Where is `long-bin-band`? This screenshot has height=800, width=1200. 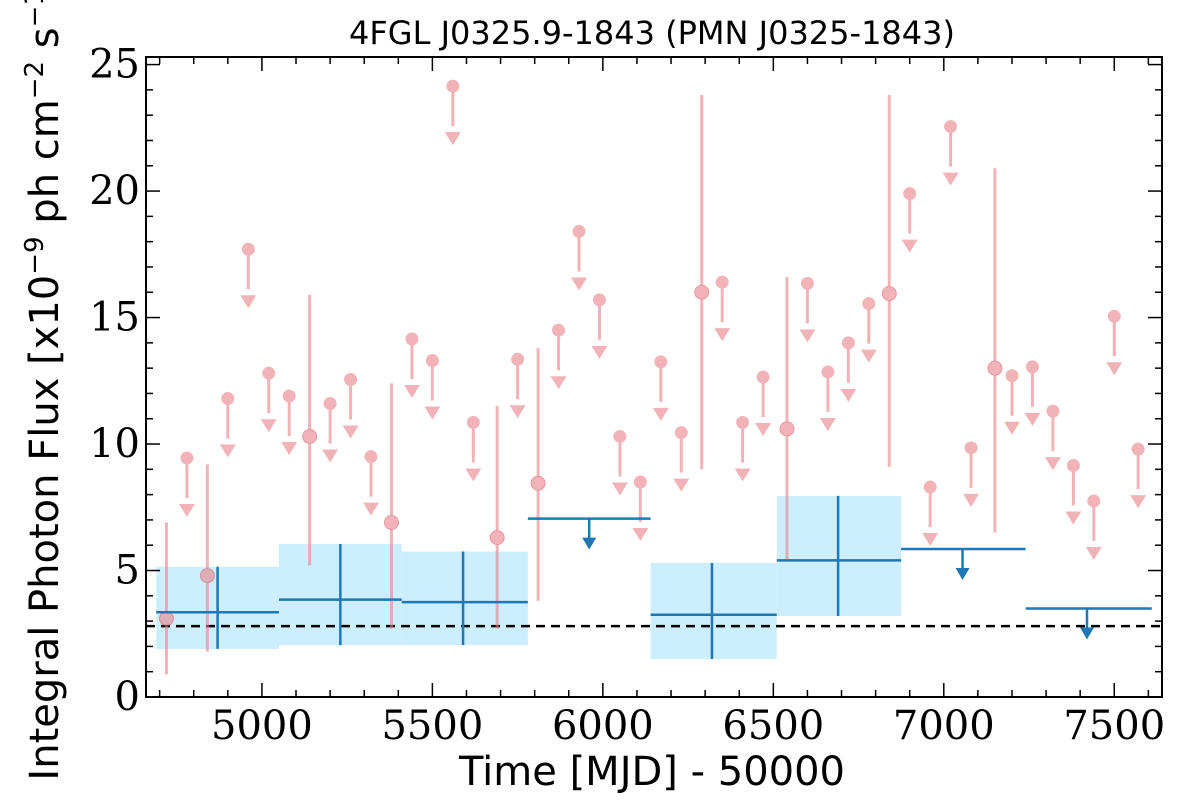
long-bin-band is located at coordinates (464, 598).